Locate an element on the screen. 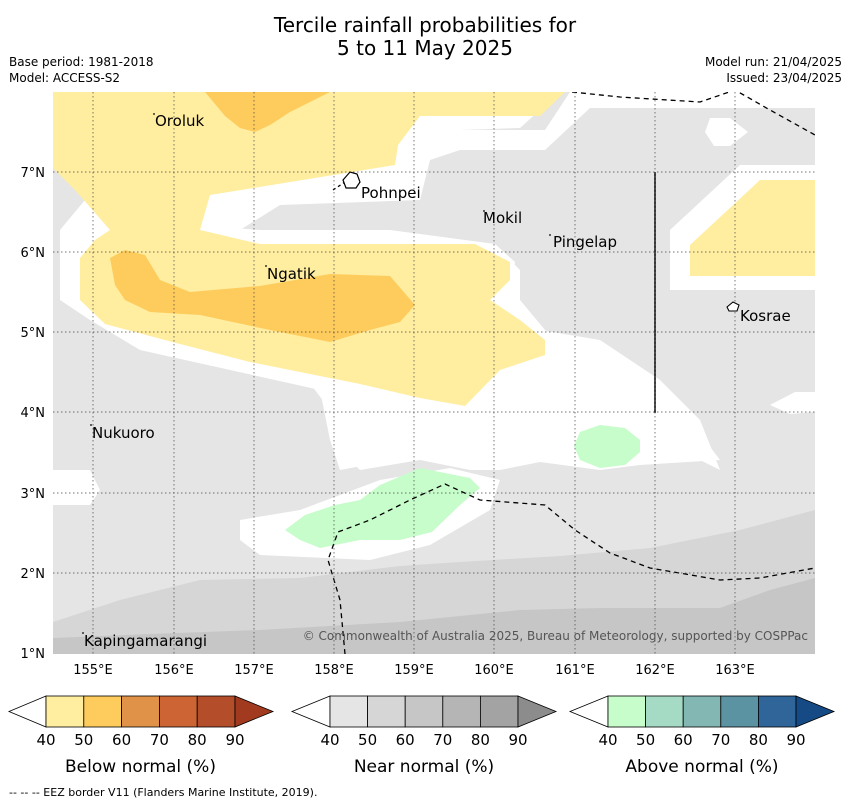  model-text: Model: ACCESS-S2 is located at coordinates (65, 78).